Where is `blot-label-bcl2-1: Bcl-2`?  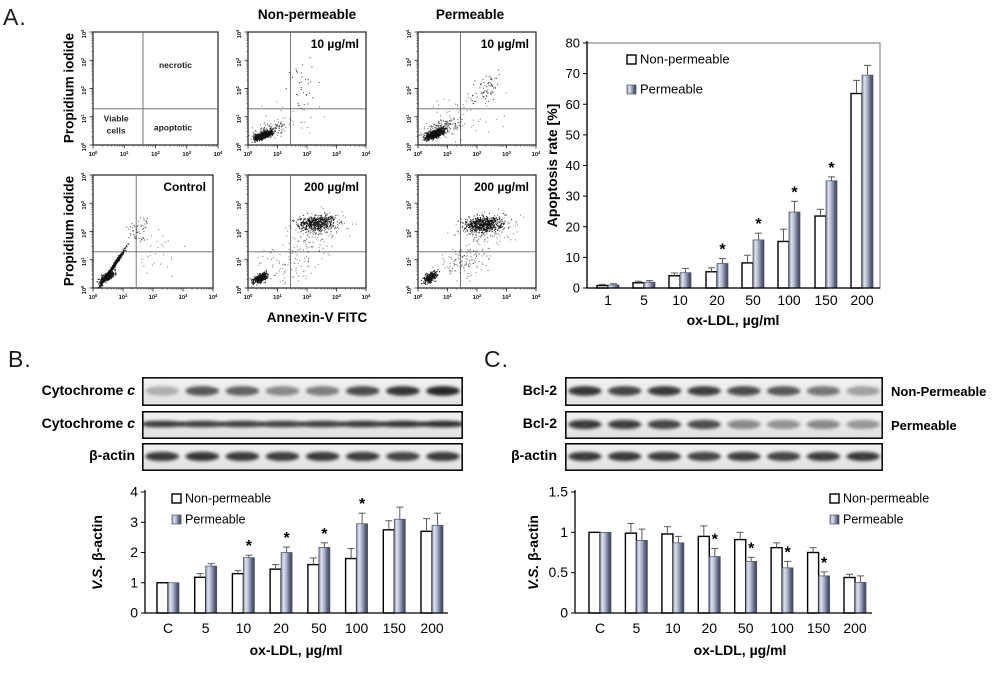 blot-label-bcl2-1: Bcl-2 is located at coordinates (539, 390).